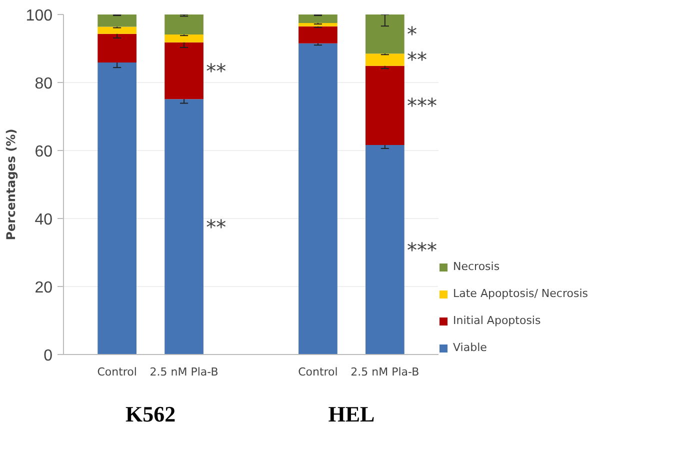  Describe the element at coordinates (476, 266) in the screenshot. I see `legend-label: Necrosis` at that location.